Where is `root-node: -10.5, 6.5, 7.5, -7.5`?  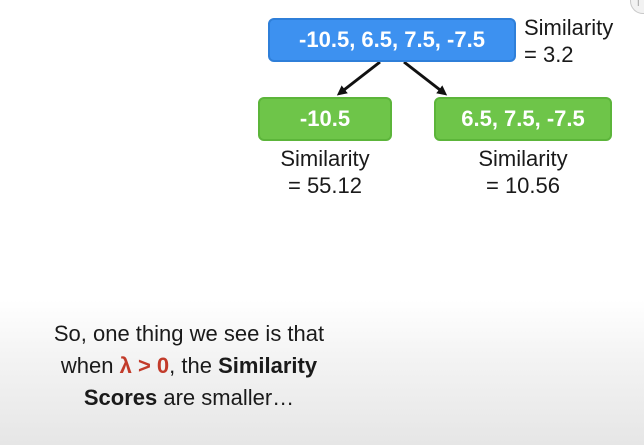 root-node: -10.5, 6.5, 7.5, -7.5 is located at coordinates (392, 40).